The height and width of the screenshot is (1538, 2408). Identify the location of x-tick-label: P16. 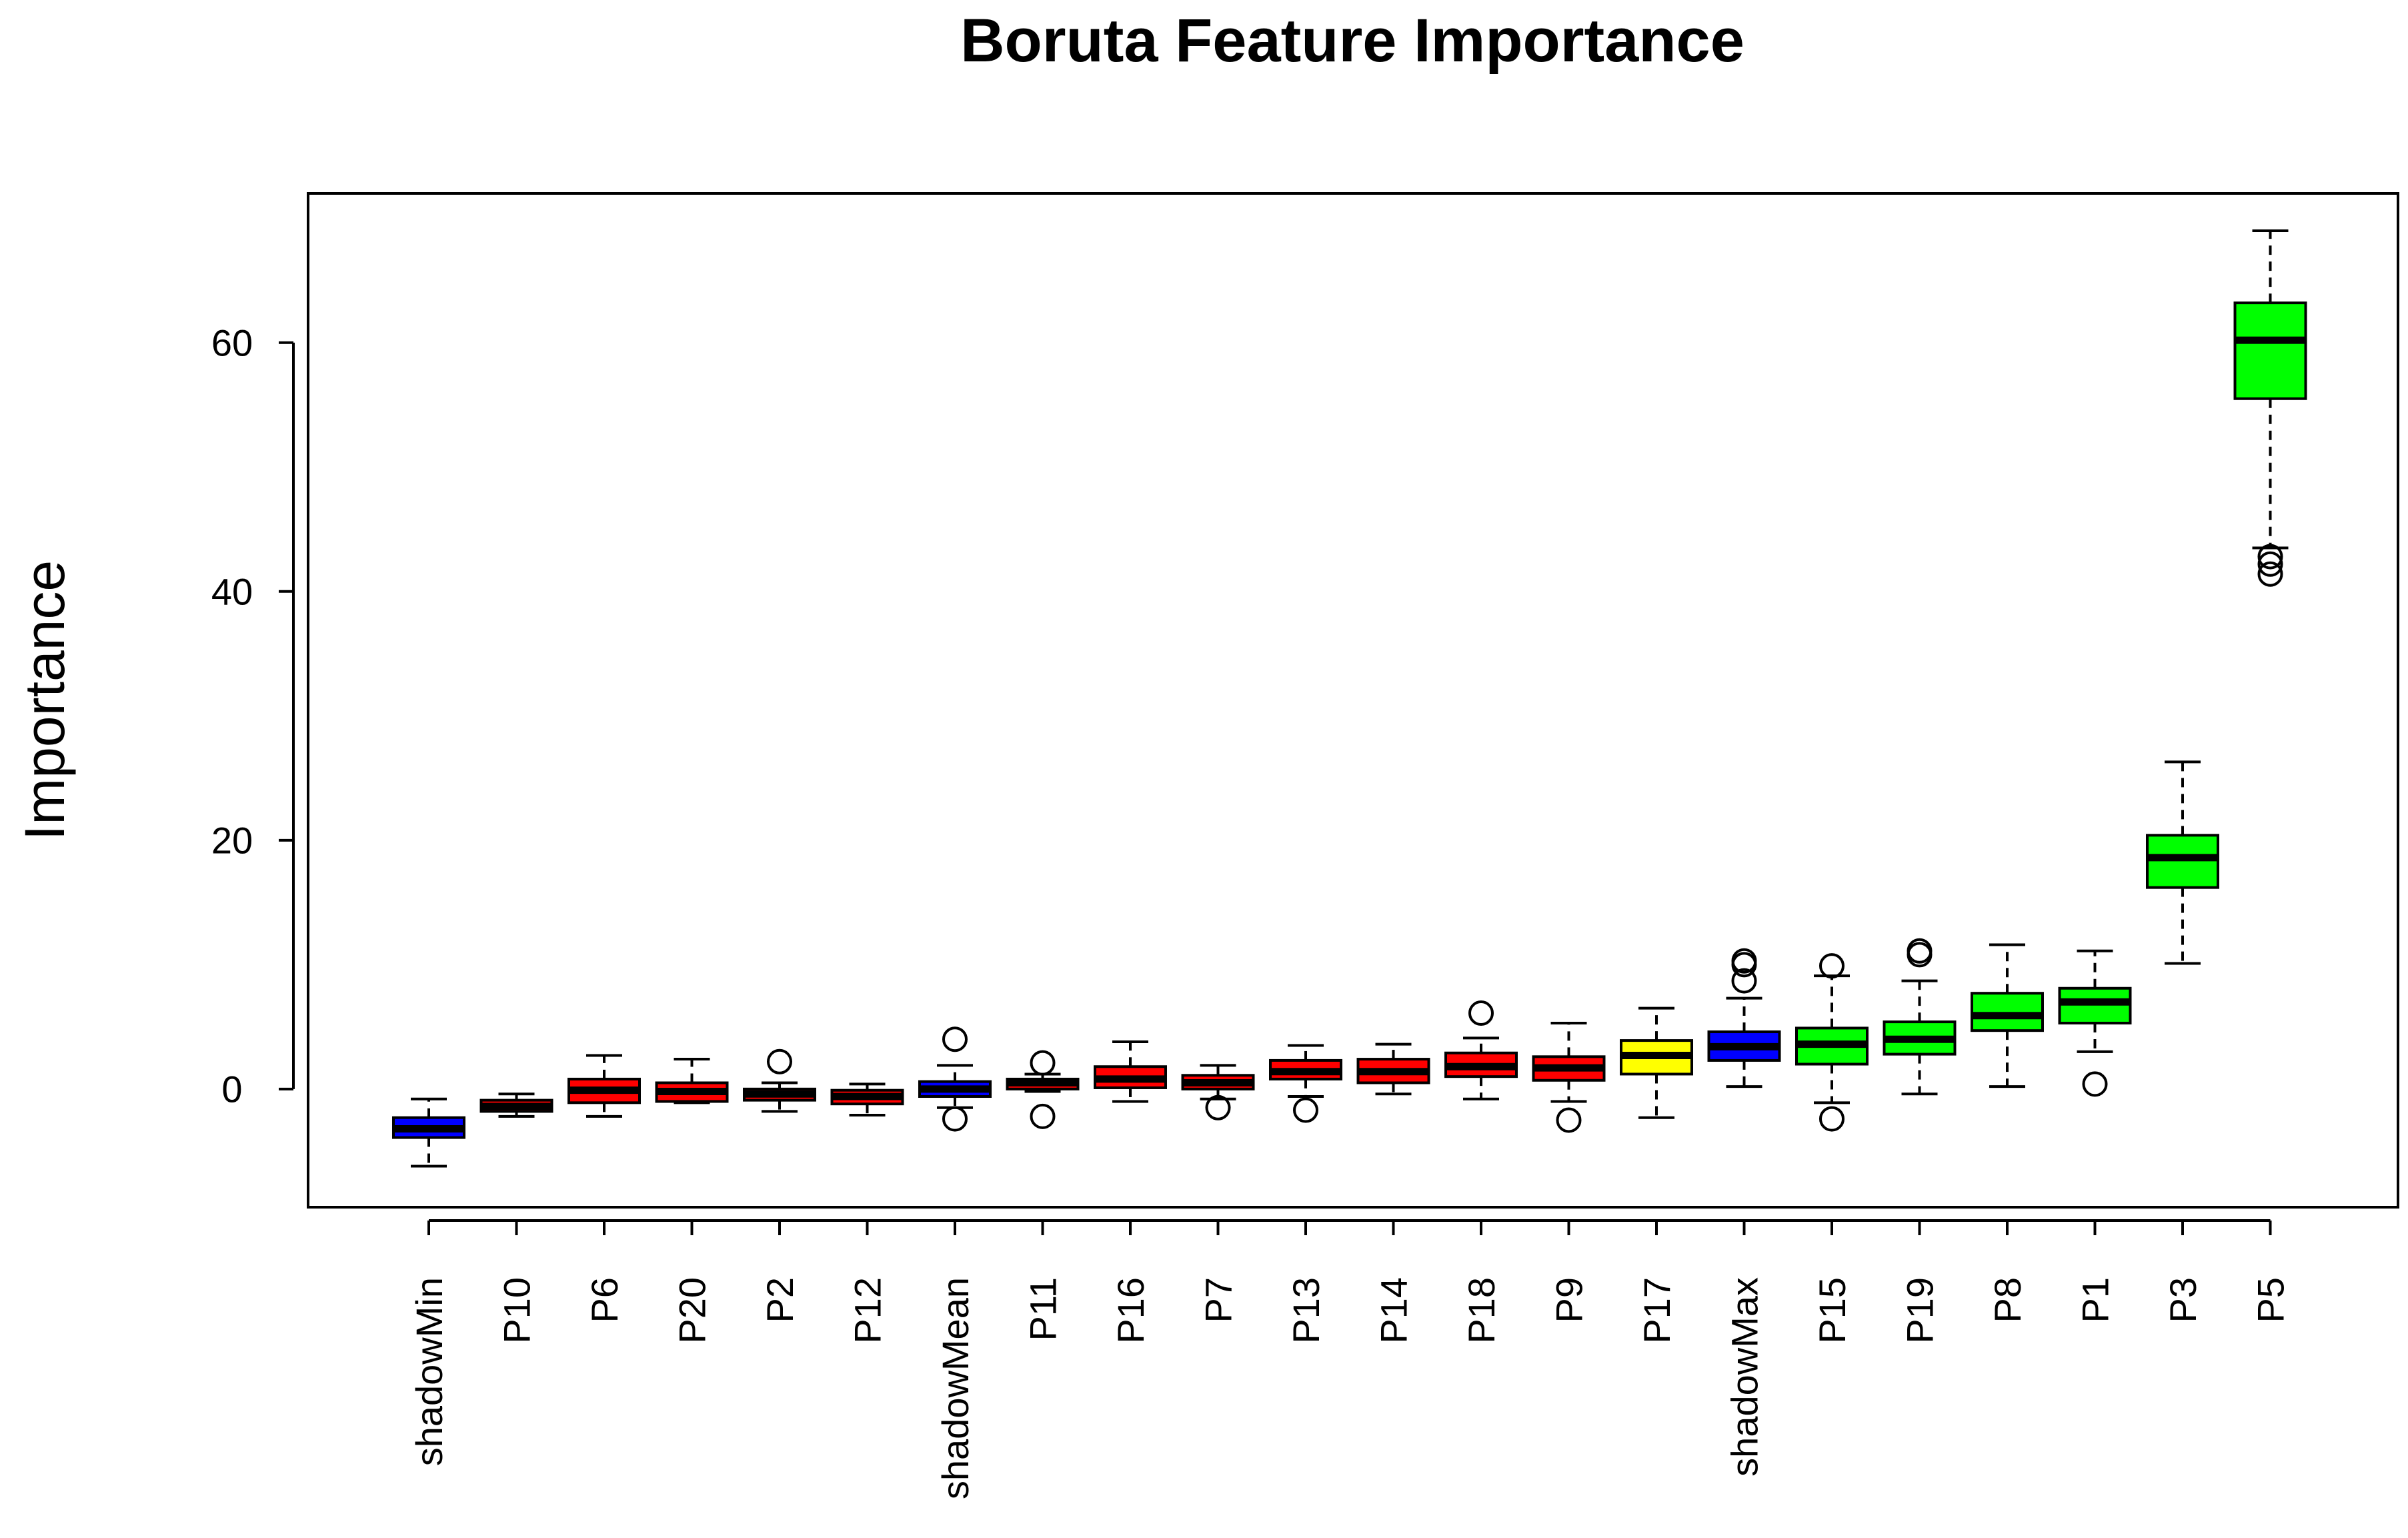
(1131, 1310).